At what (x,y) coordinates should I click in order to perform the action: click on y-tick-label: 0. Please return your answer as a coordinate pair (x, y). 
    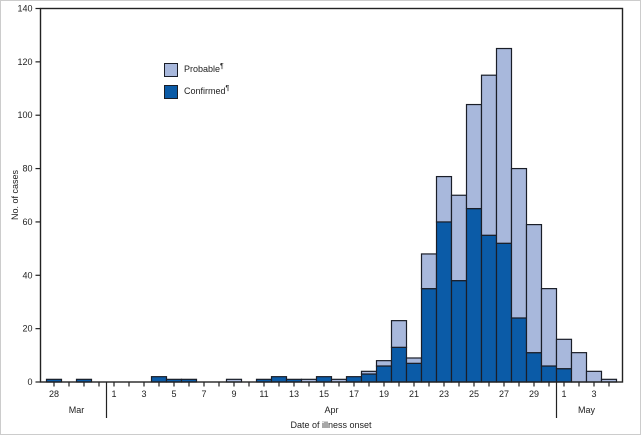
    Looking at the image, I should click on (29, 382).